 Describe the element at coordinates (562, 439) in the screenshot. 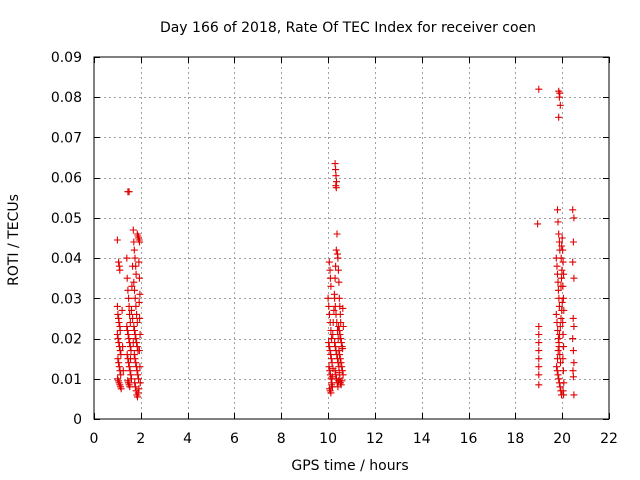

I see `x-tick-label: 20` at that location.